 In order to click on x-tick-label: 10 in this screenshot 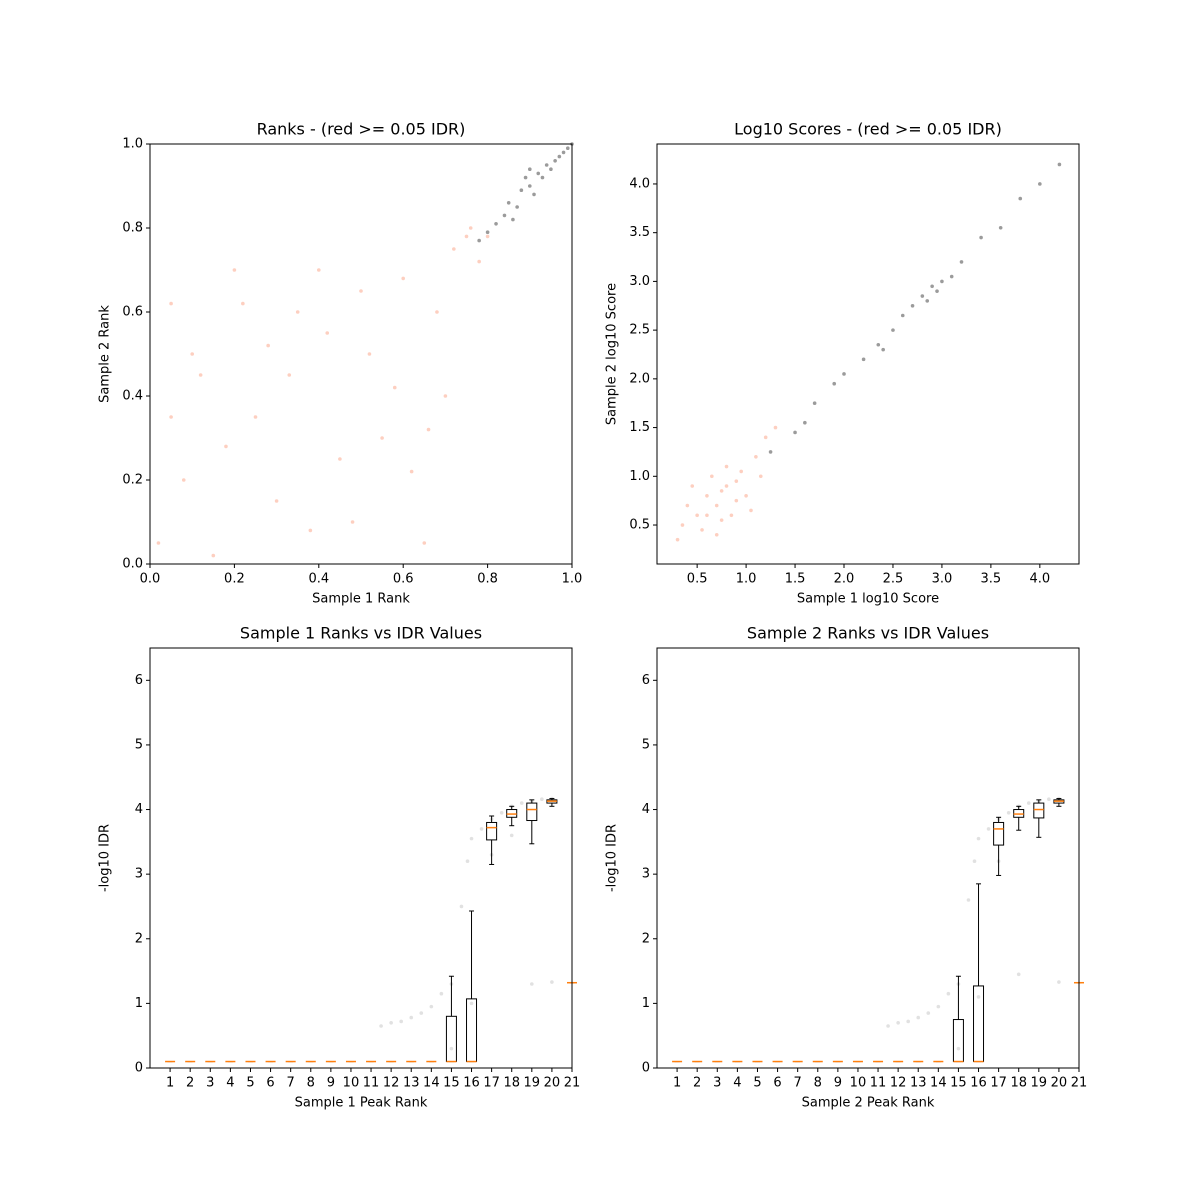, I will do `click(858, 1083)`.